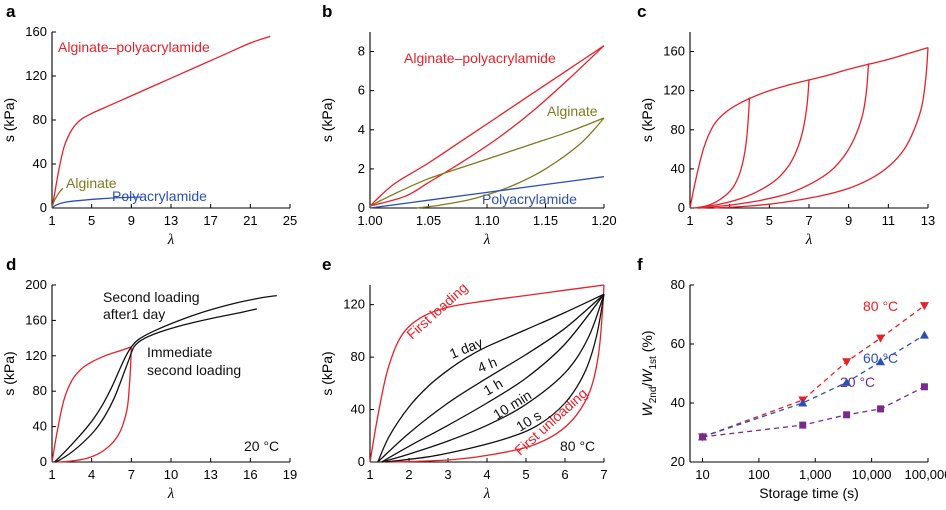 The image size is (946, 510). What do you see at coordinates (678, 168) in the screenshot?
I see `y-tick-label-c: 40` at bounding box center [678, 168].